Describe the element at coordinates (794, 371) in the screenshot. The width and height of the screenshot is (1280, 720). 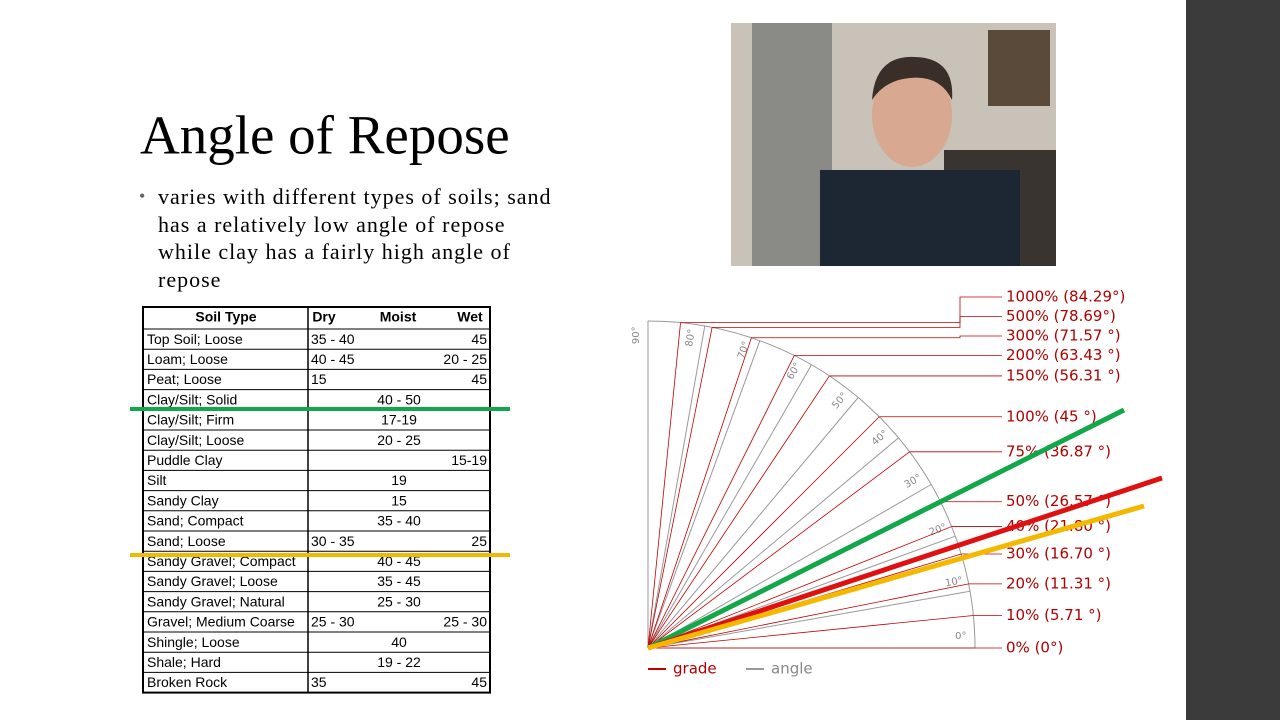
I see `angle-label: 60°` at that location.